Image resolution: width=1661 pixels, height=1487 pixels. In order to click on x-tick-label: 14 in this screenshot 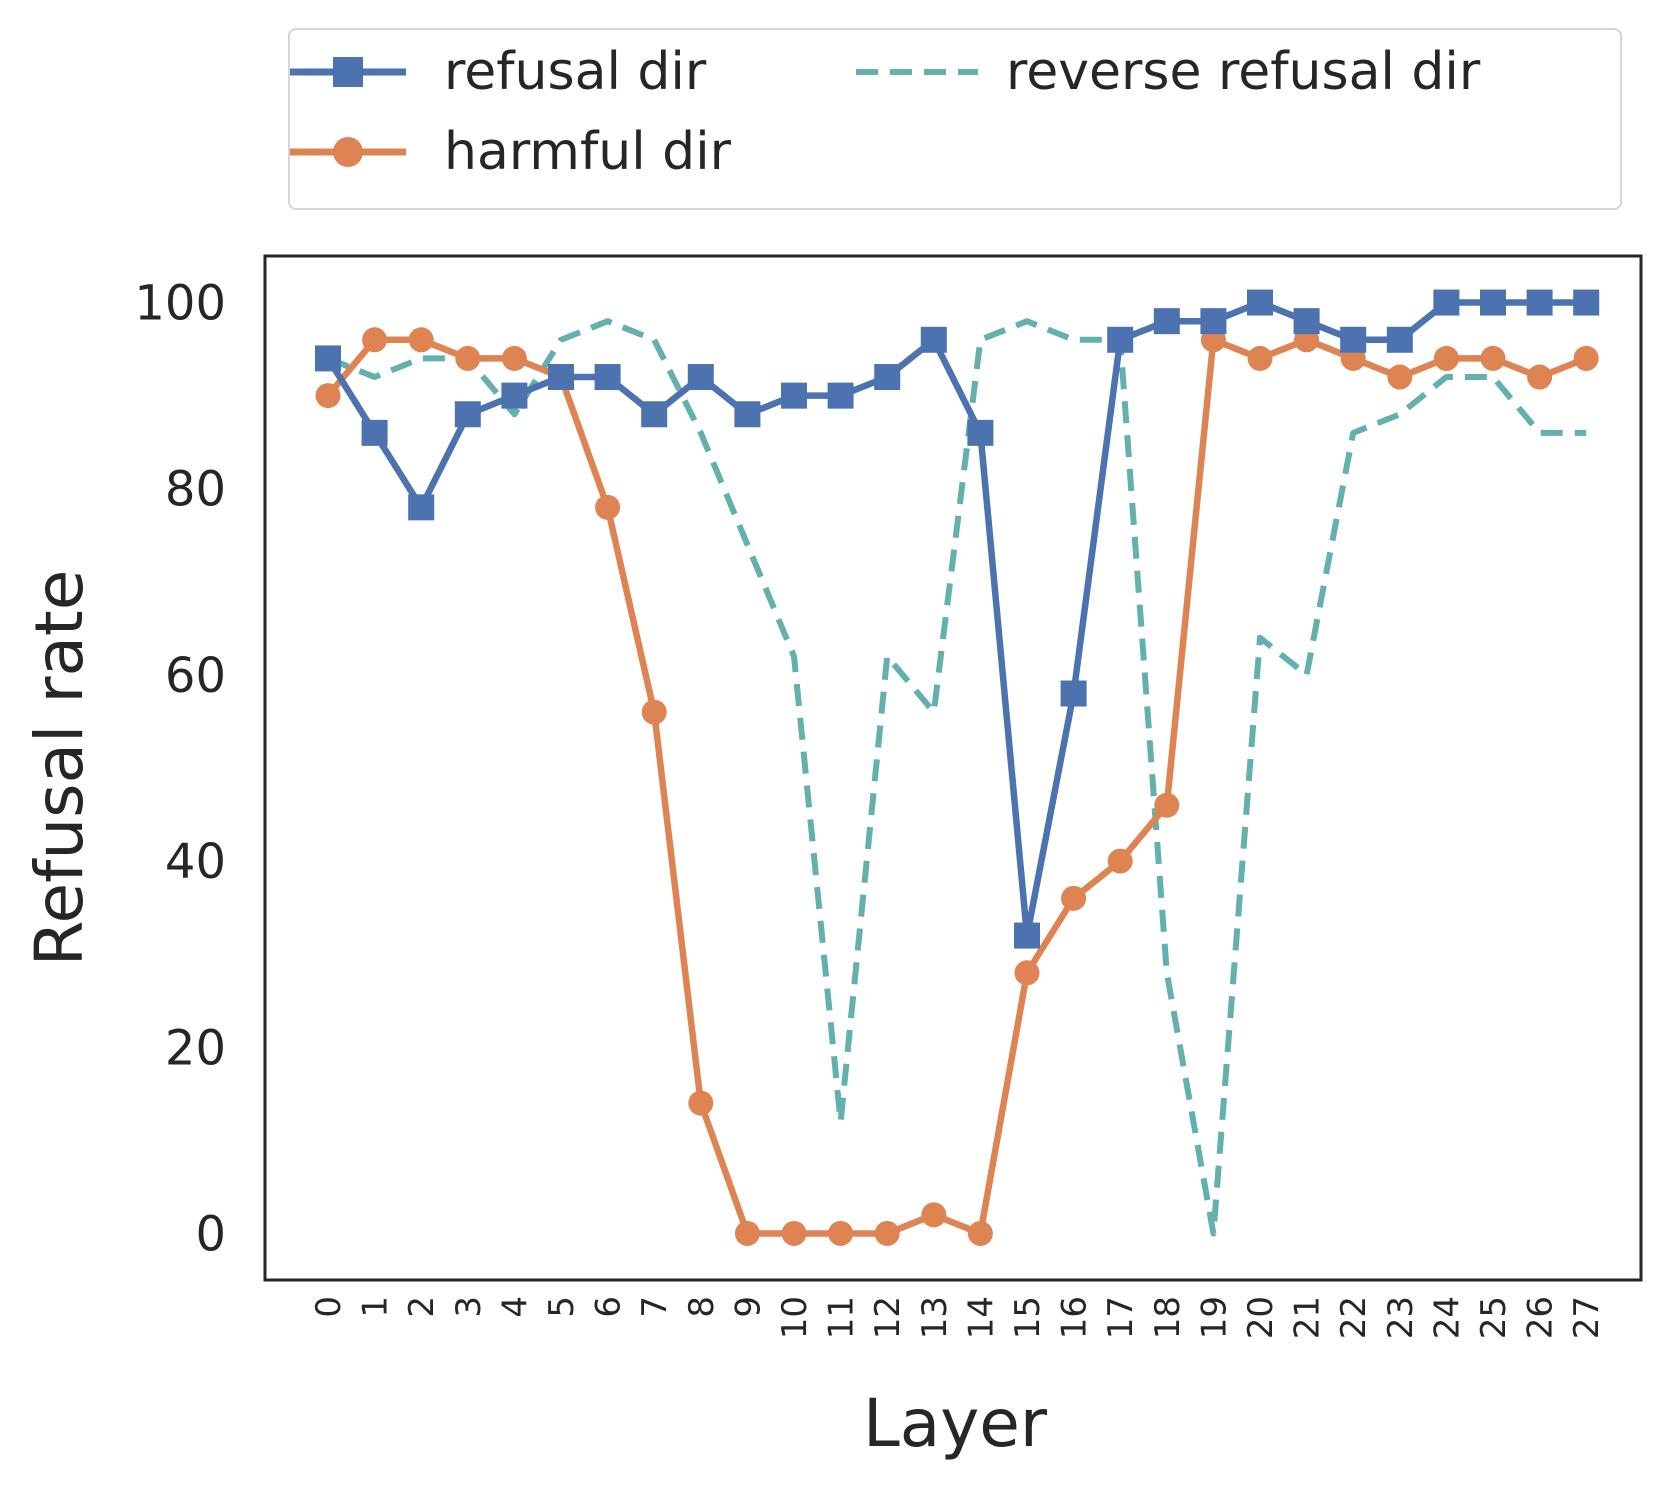, I will do `click(981, 1317)`.